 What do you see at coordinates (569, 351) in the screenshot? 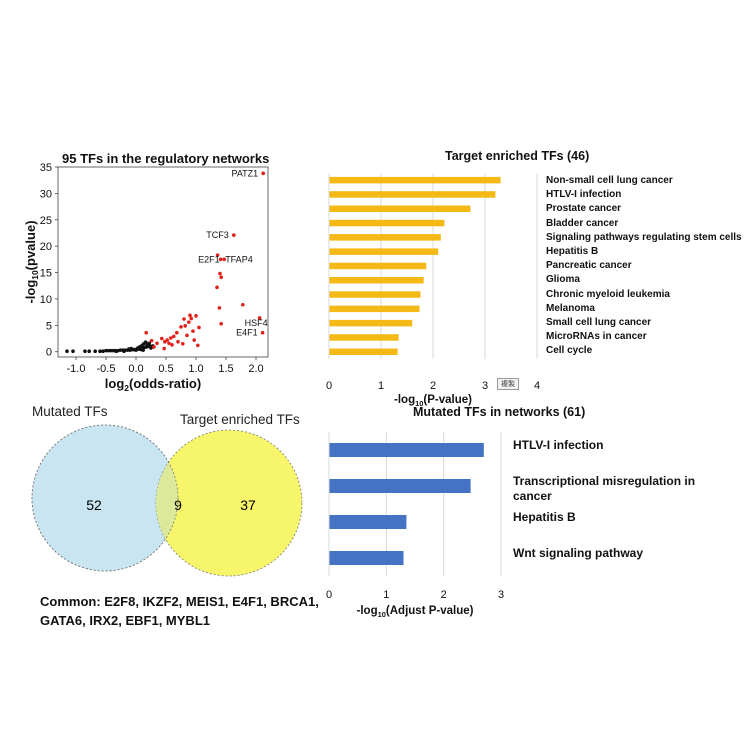
I see `category-label: Cell cycle` at bounding box center [569, 351].